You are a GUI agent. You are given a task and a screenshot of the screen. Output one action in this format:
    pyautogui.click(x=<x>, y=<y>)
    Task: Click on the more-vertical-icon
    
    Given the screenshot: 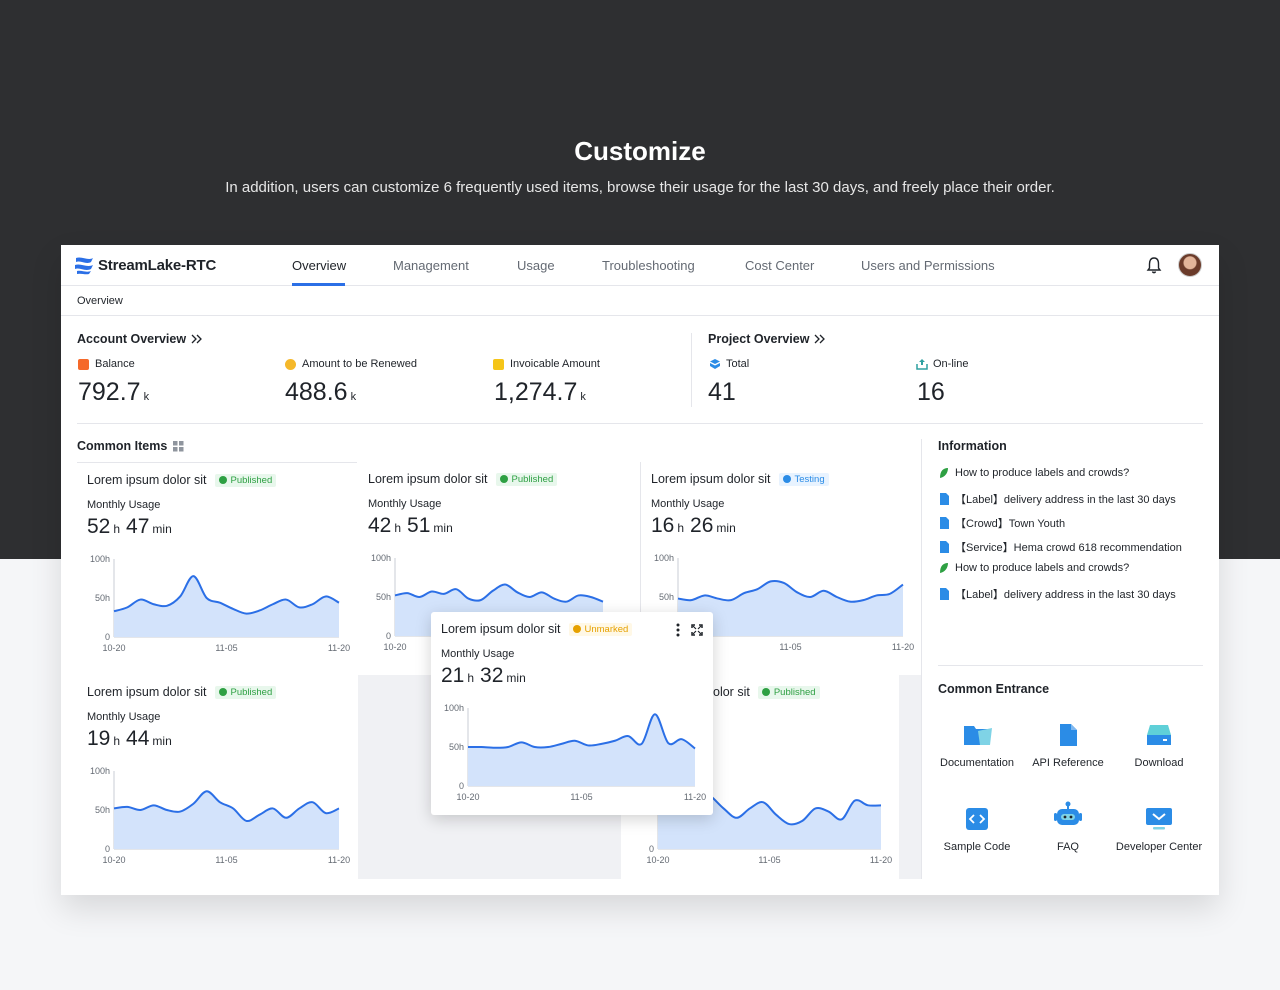 What is the action you would take?
    pyautogui.click(x=678, y=630)
    